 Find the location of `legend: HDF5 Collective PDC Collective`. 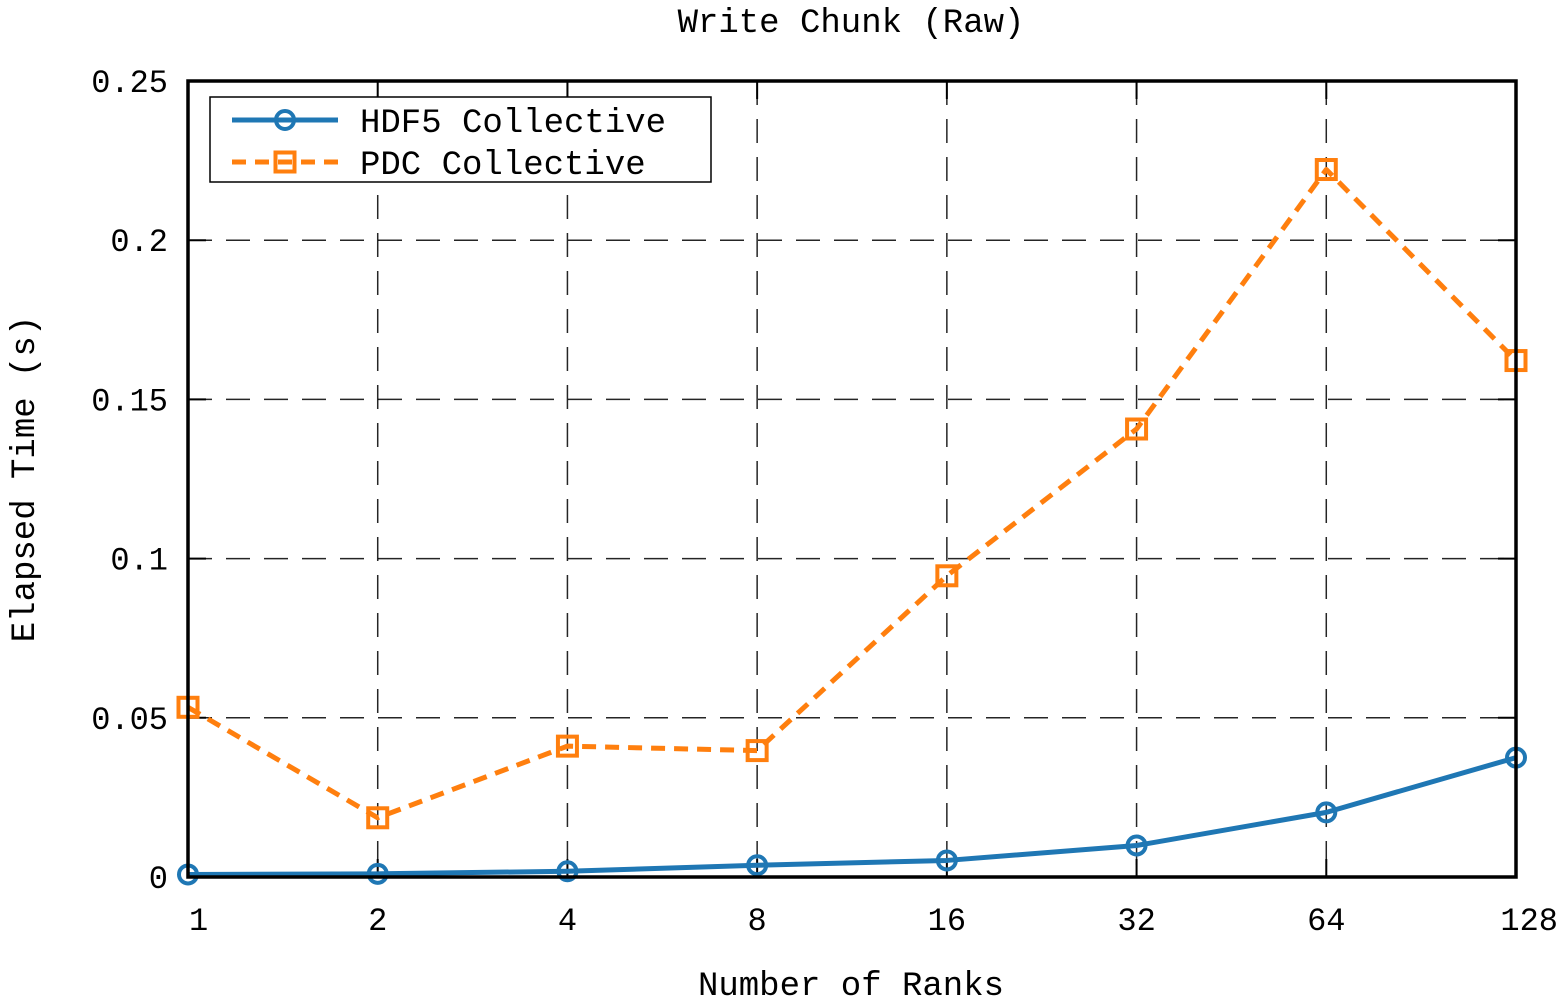

legend: HDF5 Collective PDC Collective is located at coordinates (460, 140).